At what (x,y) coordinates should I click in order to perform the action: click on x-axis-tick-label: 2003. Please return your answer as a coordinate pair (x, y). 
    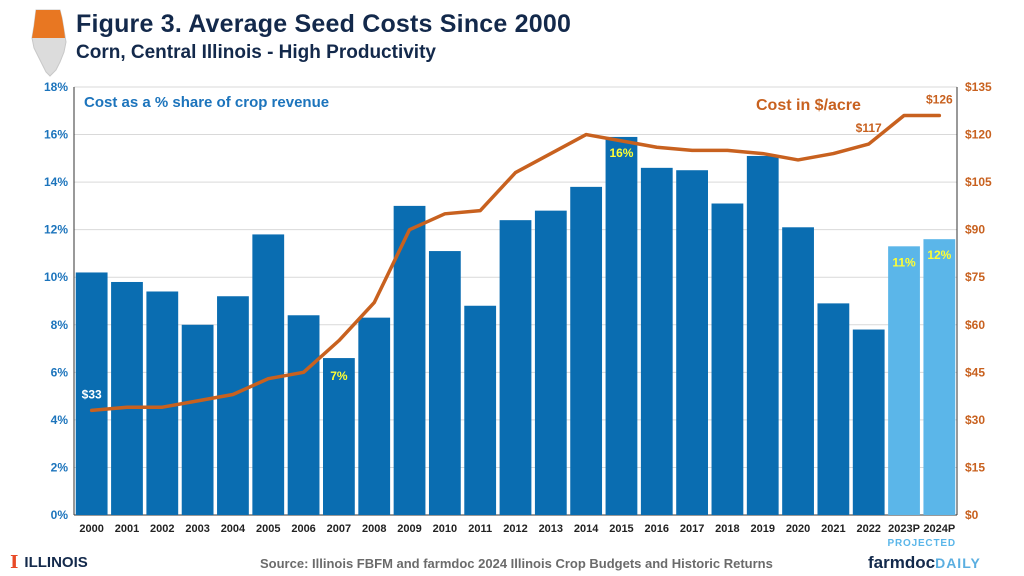
    Looking at the image, I should click on (197, 529).